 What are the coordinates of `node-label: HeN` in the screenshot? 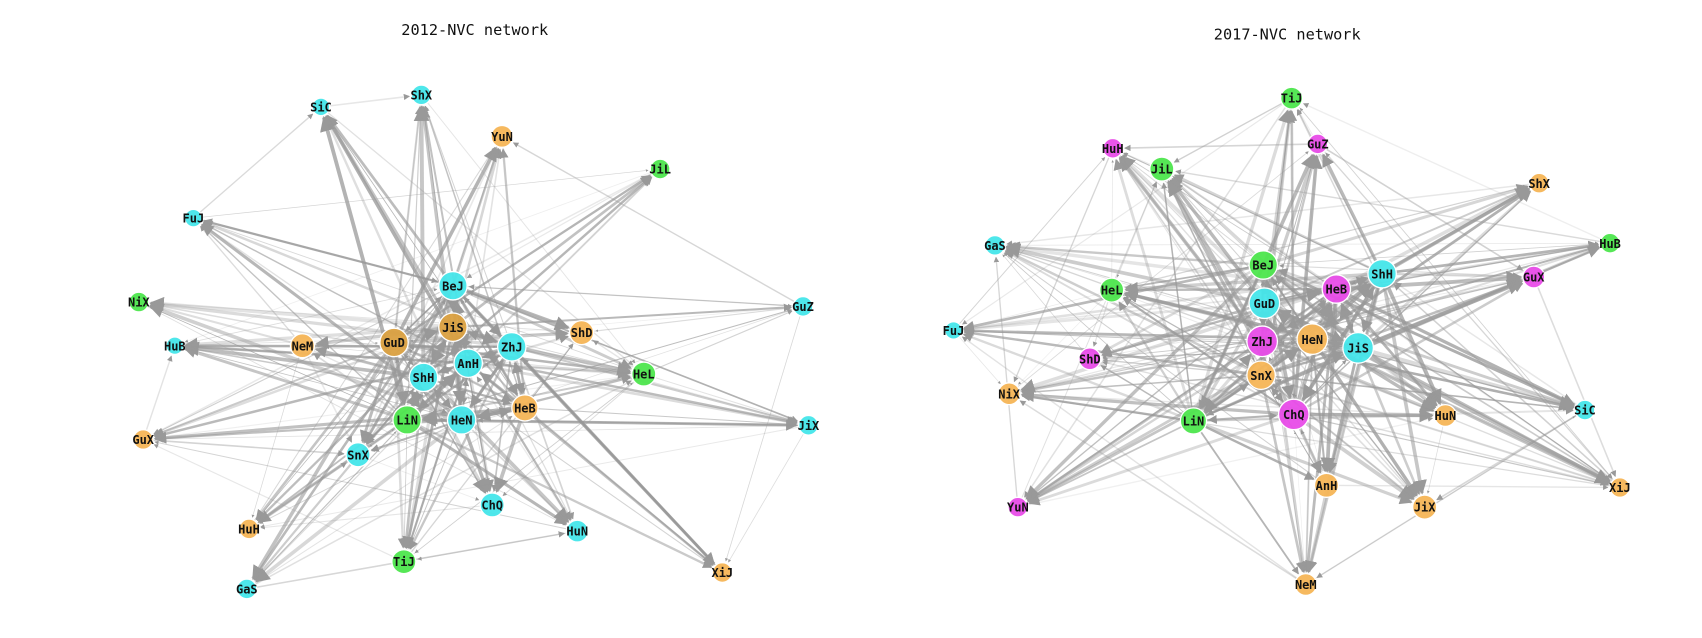 It's located at (1312, 340).